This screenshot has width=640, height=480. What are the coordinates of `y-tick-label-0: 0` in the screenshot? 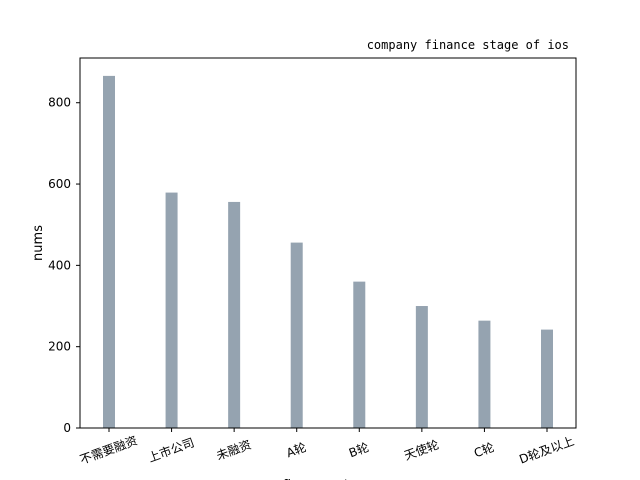 It's located at (67, 428).